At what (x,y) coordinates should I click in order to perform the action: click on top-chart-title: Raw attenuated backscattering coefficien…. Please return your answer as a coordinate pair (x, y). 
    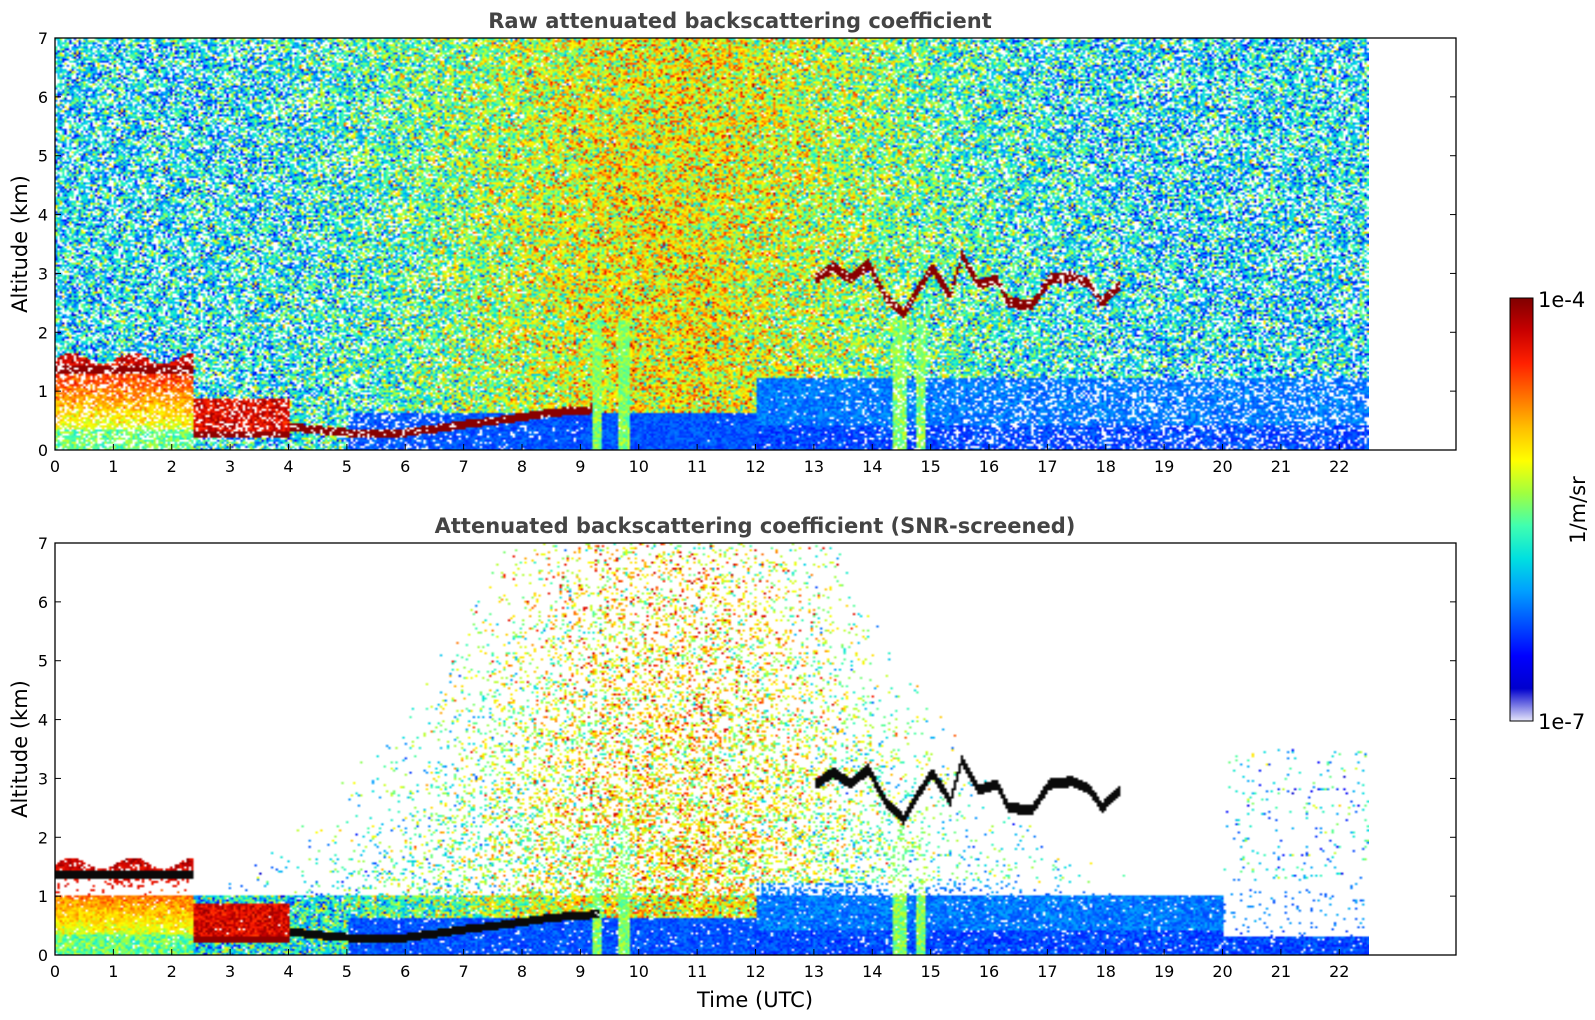
    Looking at the image, I should click on (740, 21).